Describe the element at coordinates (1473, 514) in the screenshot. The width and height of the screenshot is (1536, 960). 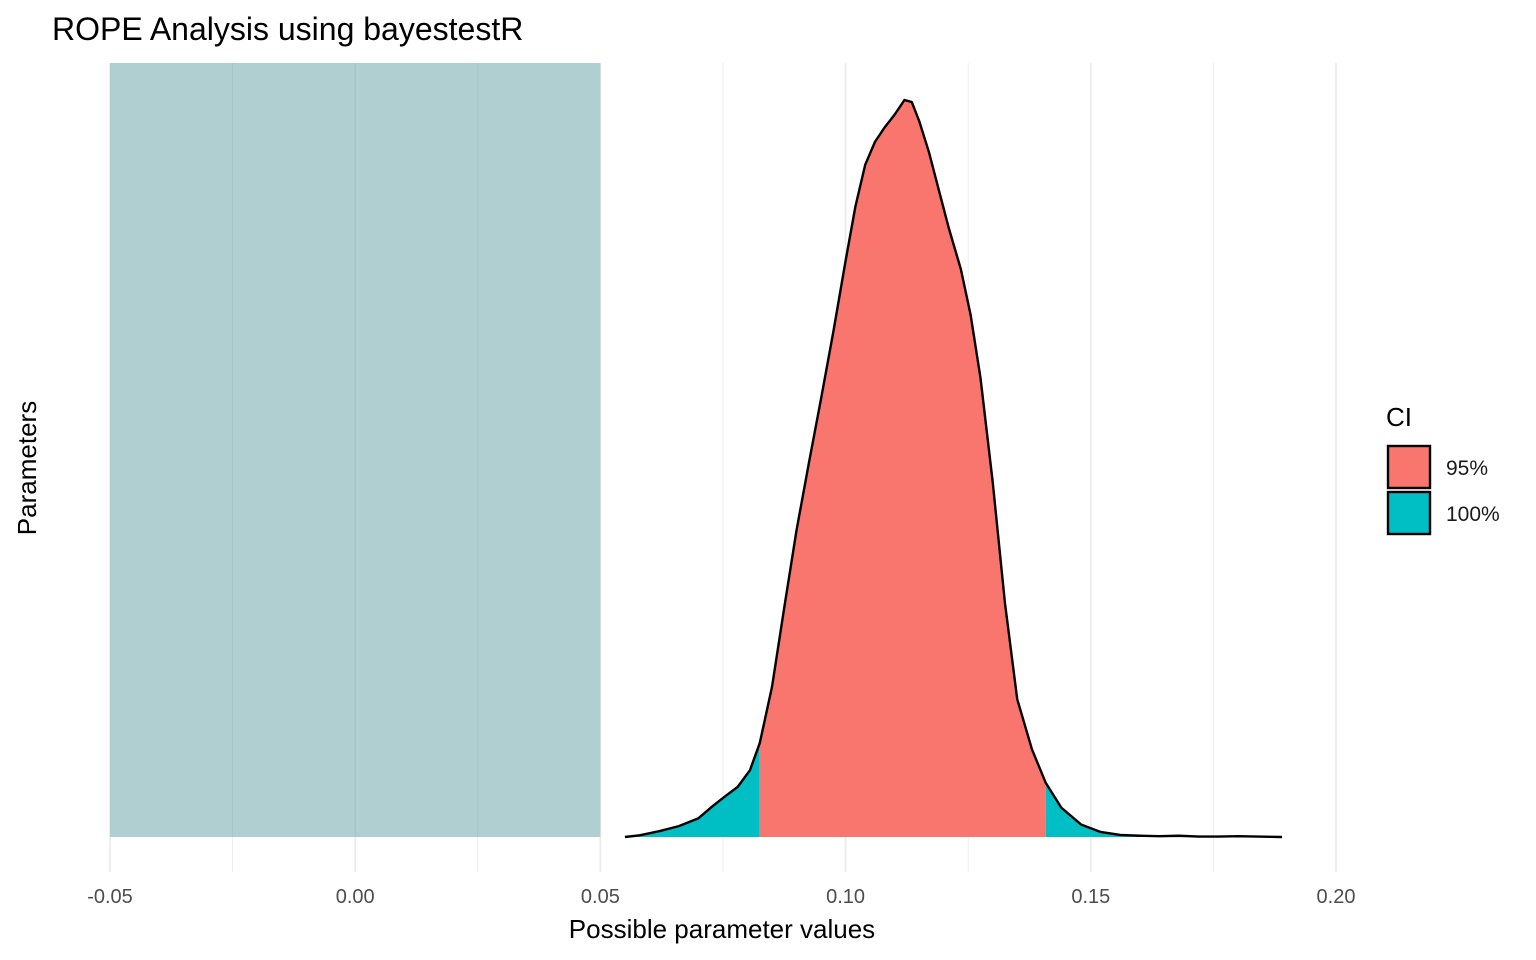
I see `legend-label-100: 100%` at that location.